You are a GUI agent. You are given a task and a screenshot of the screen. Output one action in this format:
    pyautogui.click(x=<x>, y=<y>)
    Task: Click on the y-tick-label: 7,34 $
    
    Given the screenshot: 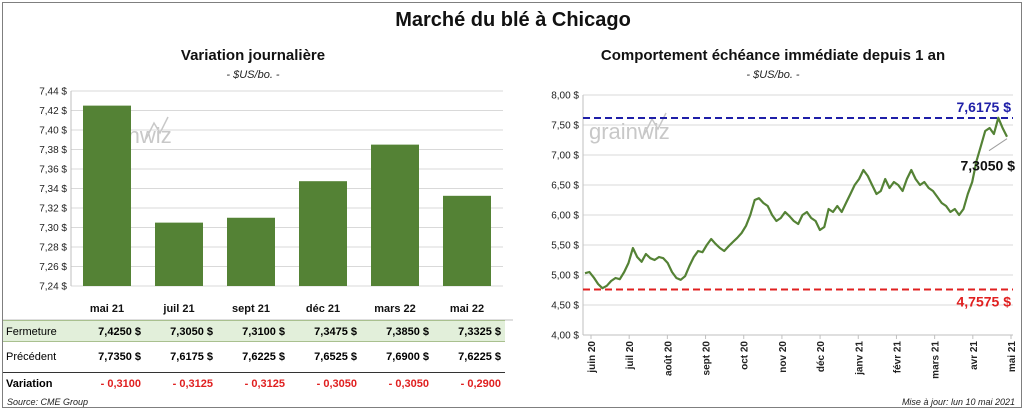 What is the action you would take?
    pyautogui.click(x=53, y=189)
    